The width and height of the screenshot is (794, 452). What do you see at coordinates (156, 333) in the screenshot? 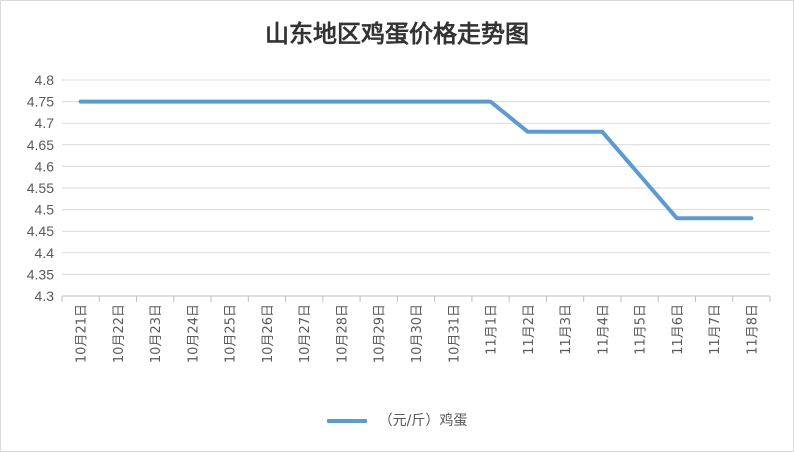
I see `x-tick-label: 10月23日` at bounding box center [156, 333].